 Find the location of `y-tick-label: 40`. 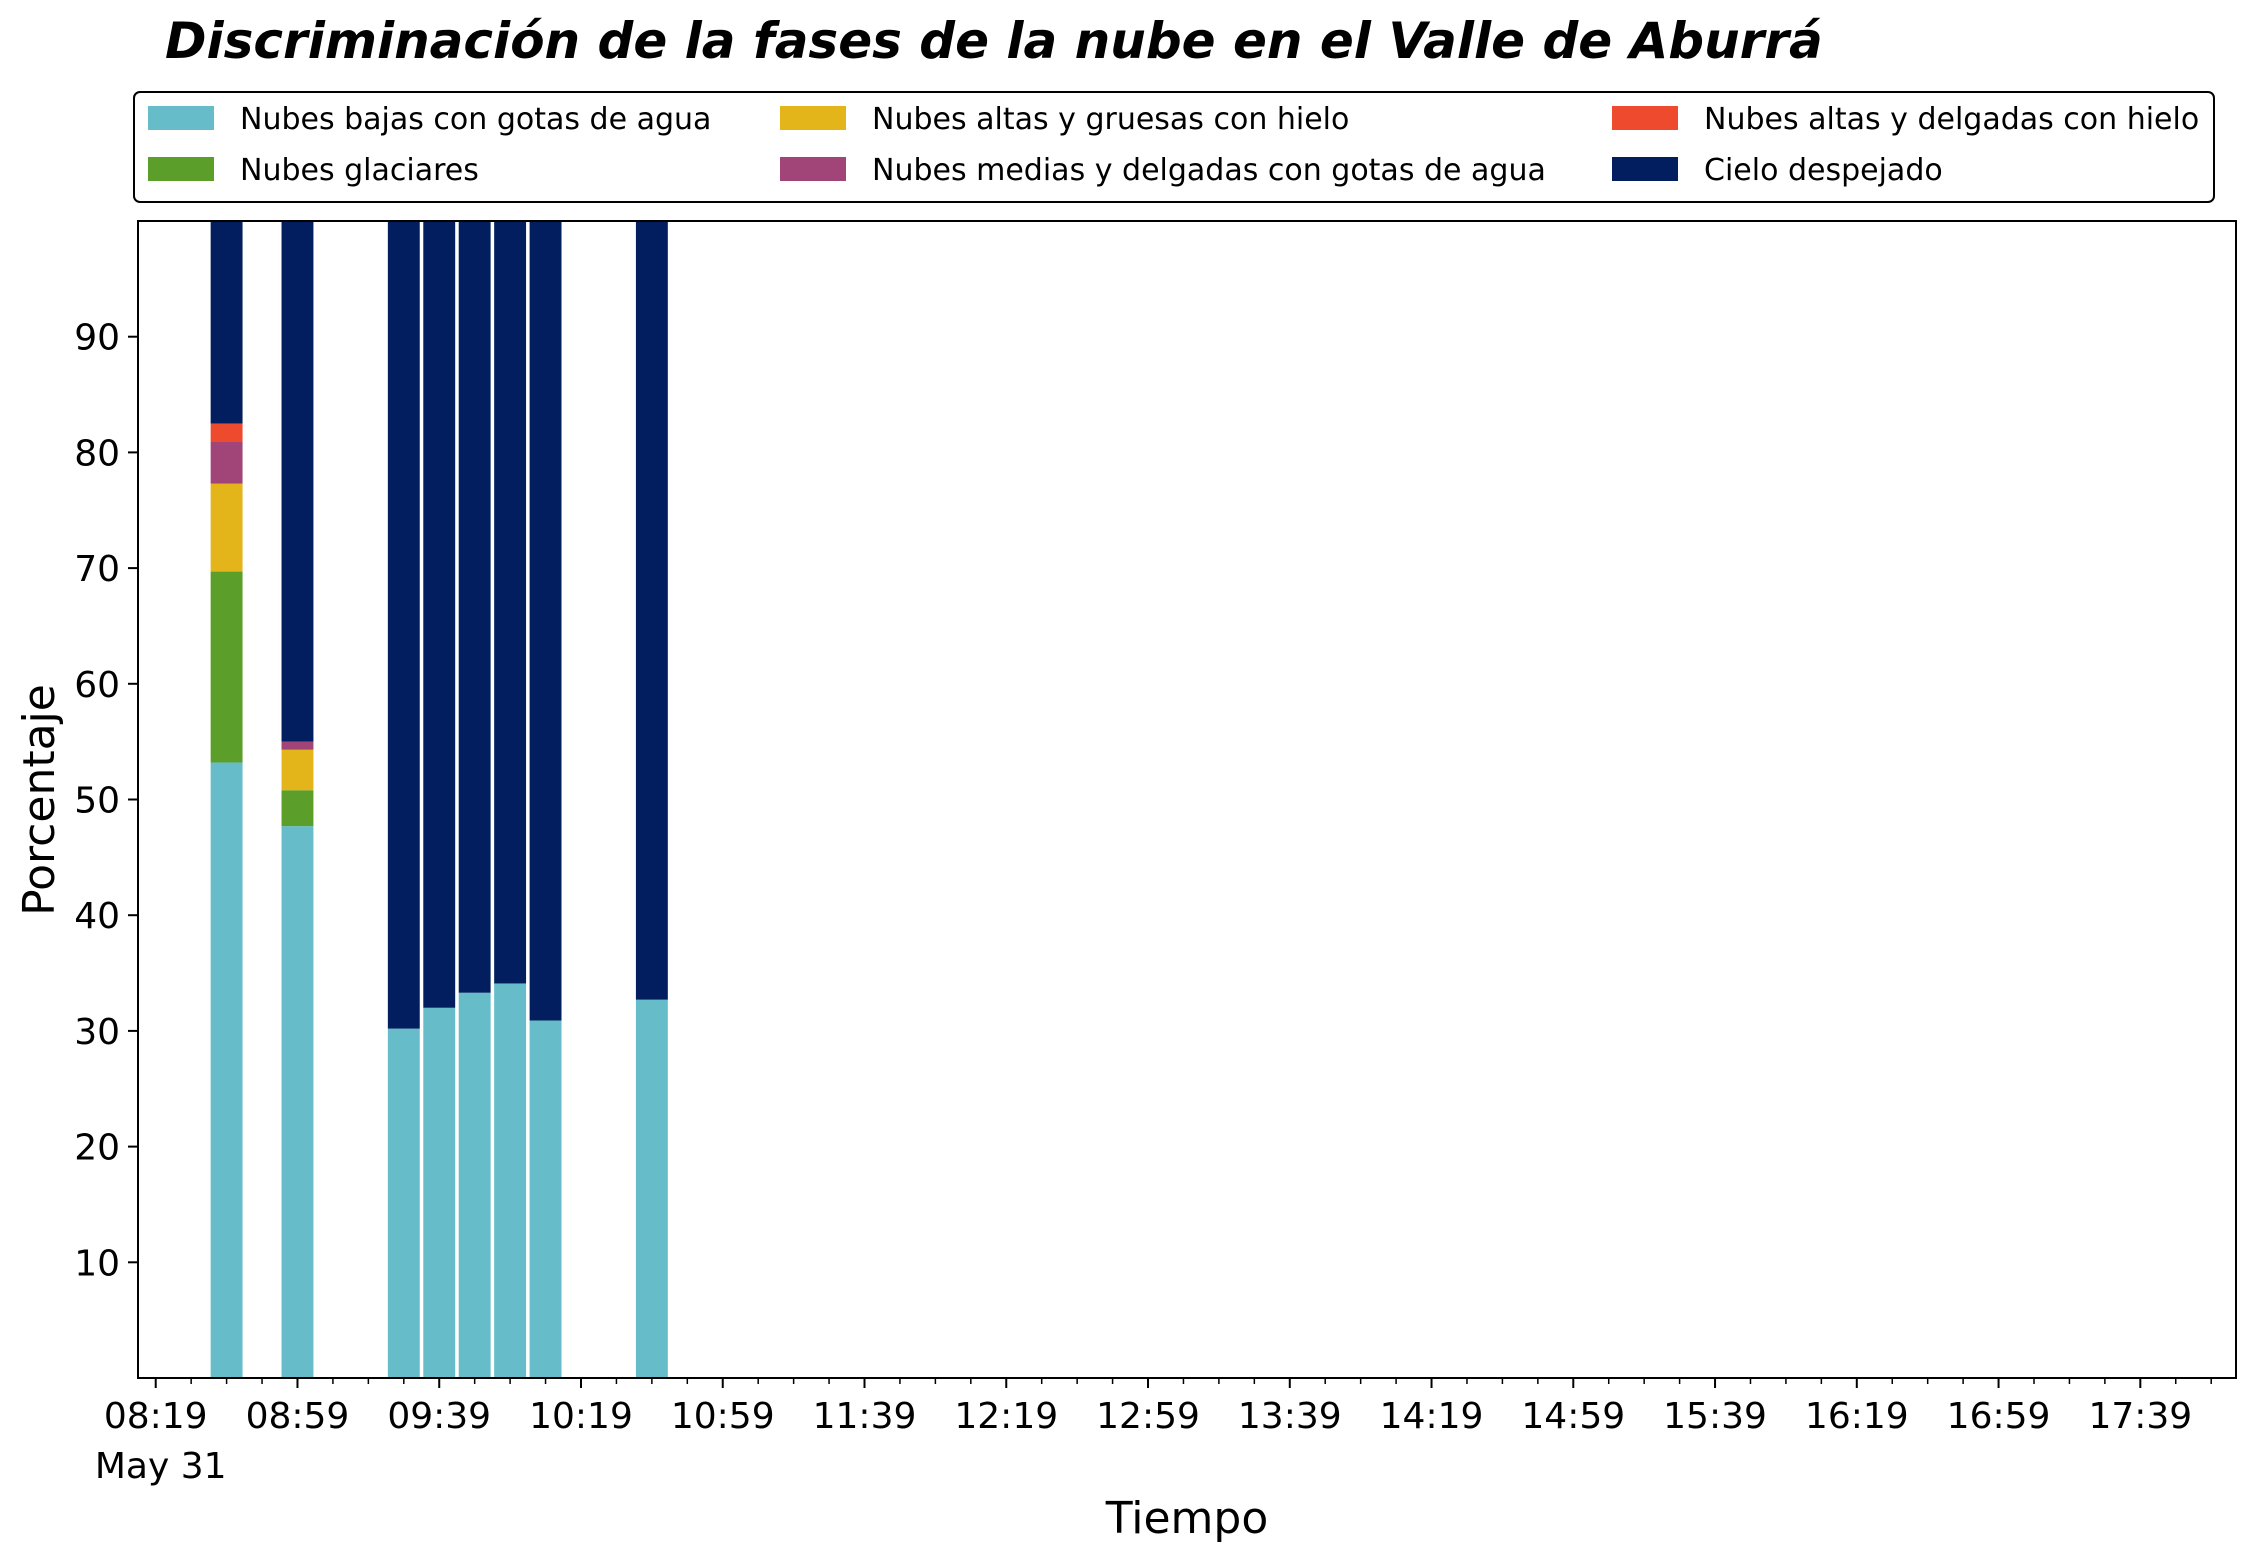

y-tick-label: 40 is located at coordinates (97, 916).